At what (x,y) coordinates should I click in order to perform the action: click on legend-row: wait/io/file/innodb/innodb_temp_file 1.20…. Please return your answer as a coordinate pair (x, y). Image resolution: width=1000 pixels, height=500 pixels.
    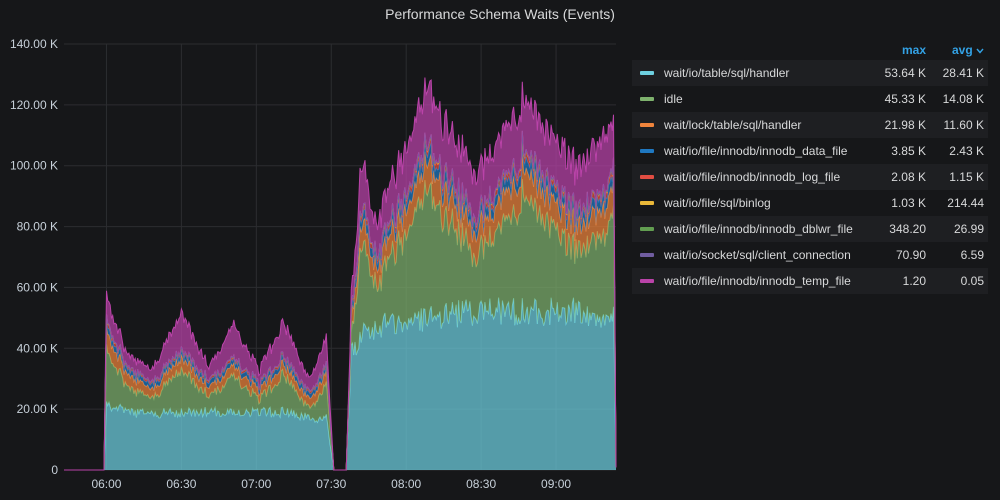
    Looking at the image, I should click on (810, 281).